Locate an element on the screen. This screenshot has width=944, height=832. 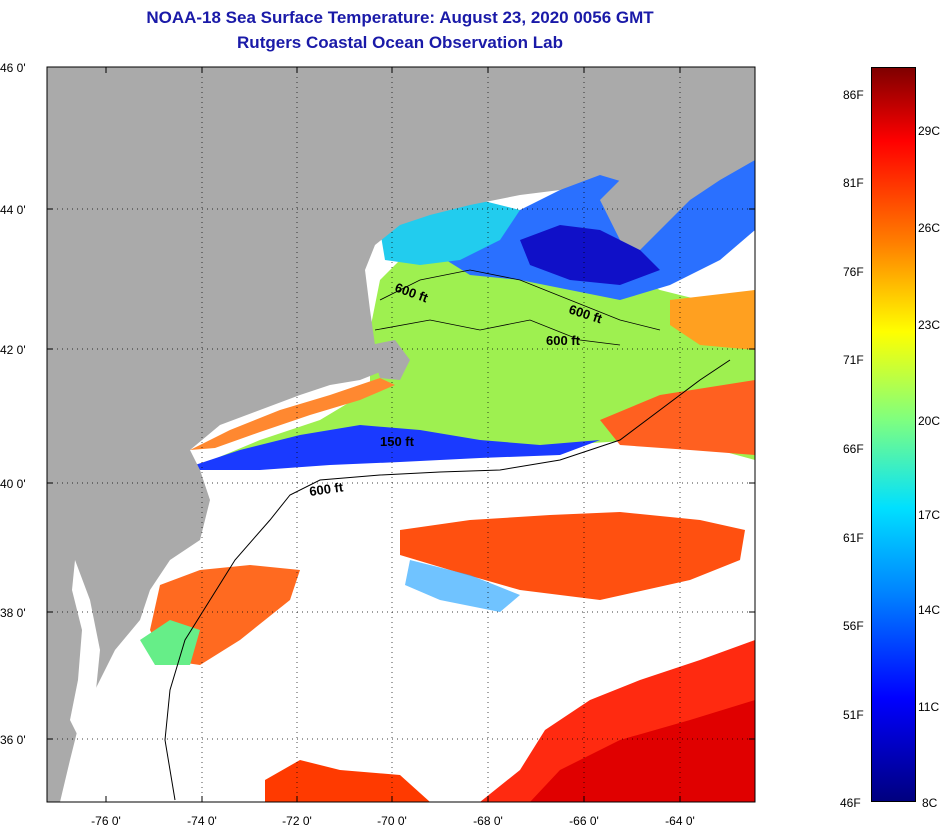
temperature-colorbar is located at coordinates (893, 434).